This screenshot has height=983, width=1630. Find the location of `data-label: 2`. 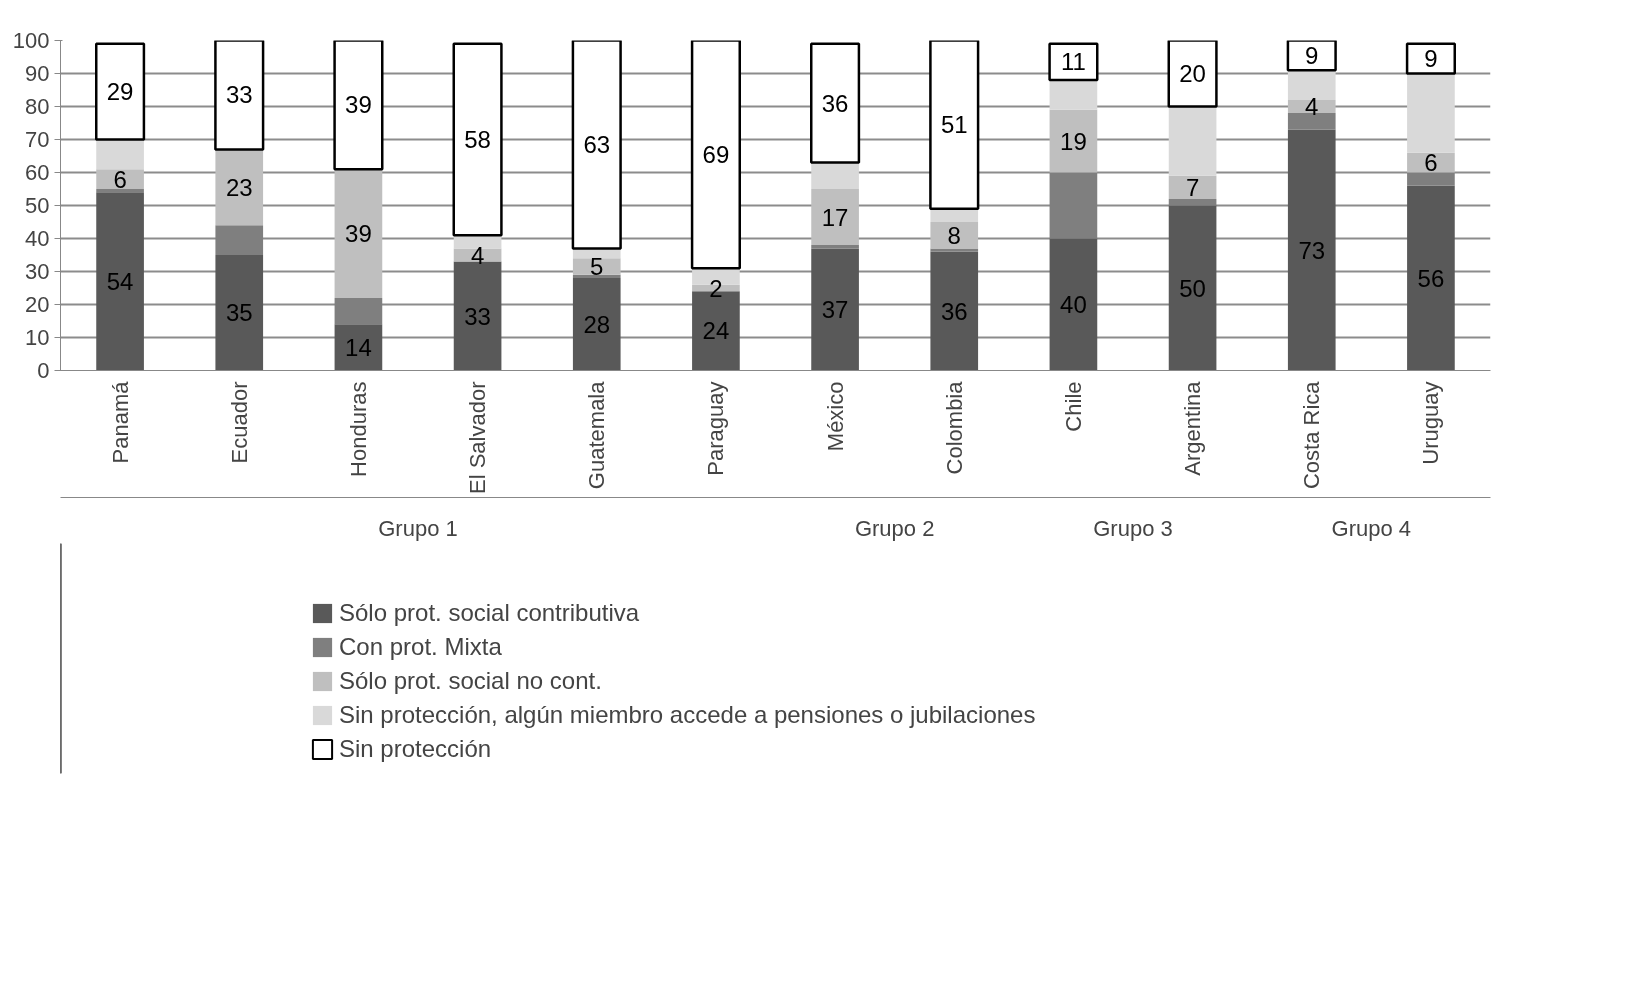

data-label: 2 is located at coordinates (716, 288).